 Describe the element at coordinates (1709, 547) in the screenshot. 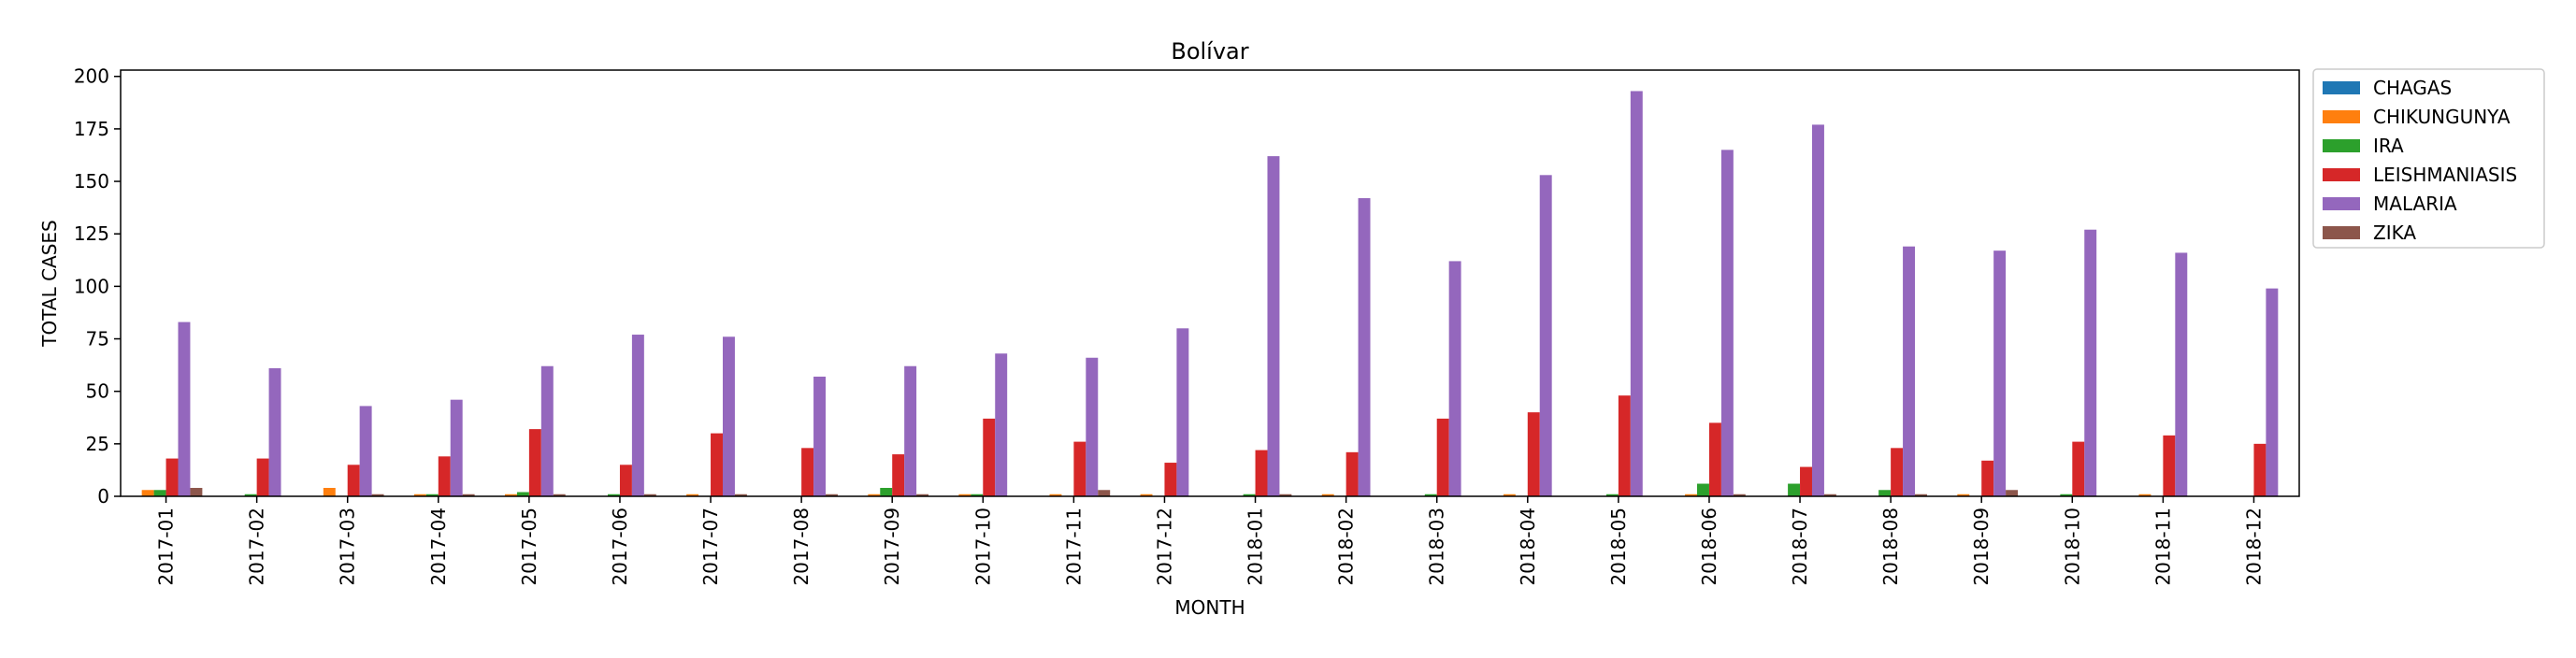

I see `x-tick-label: 2018-06` at that location.